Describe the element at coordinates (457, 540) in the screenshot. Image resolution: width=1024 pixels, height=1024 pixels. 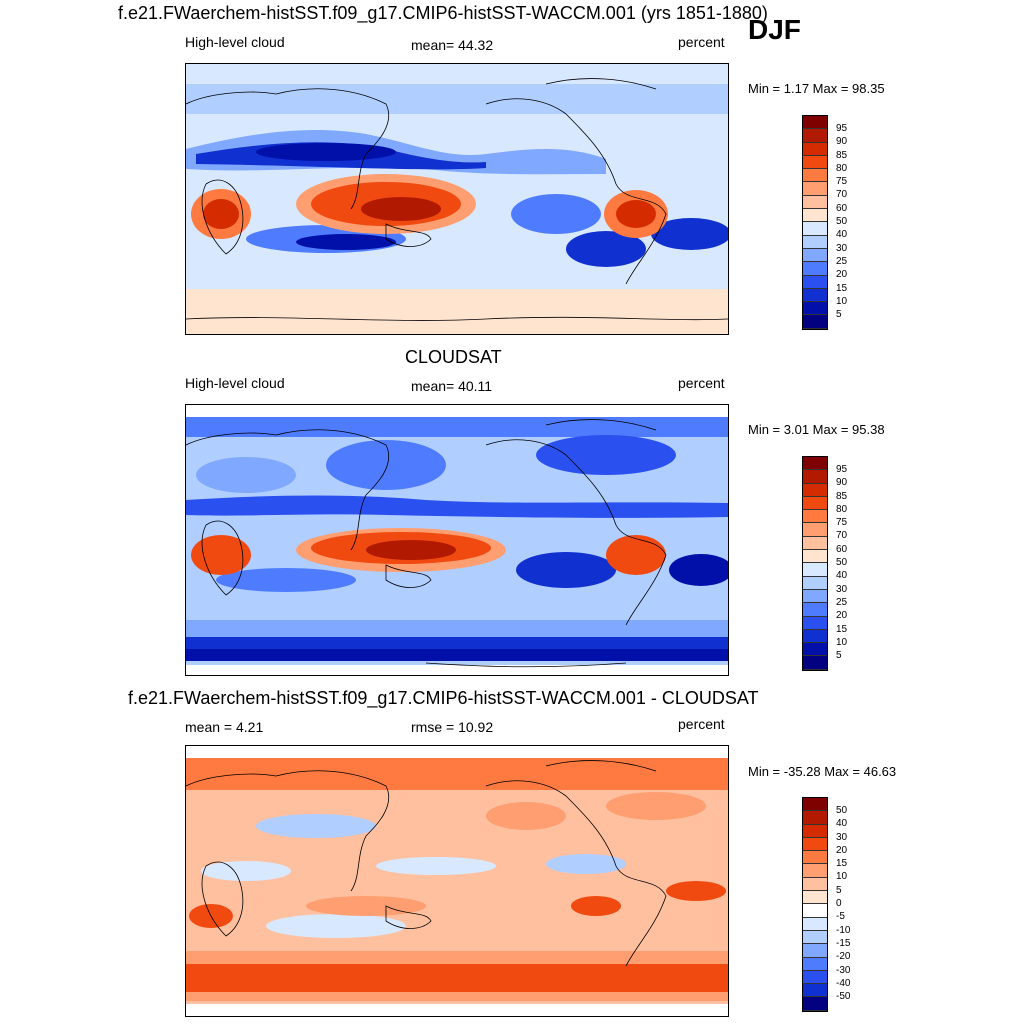
I see `panel2-map` at that location.